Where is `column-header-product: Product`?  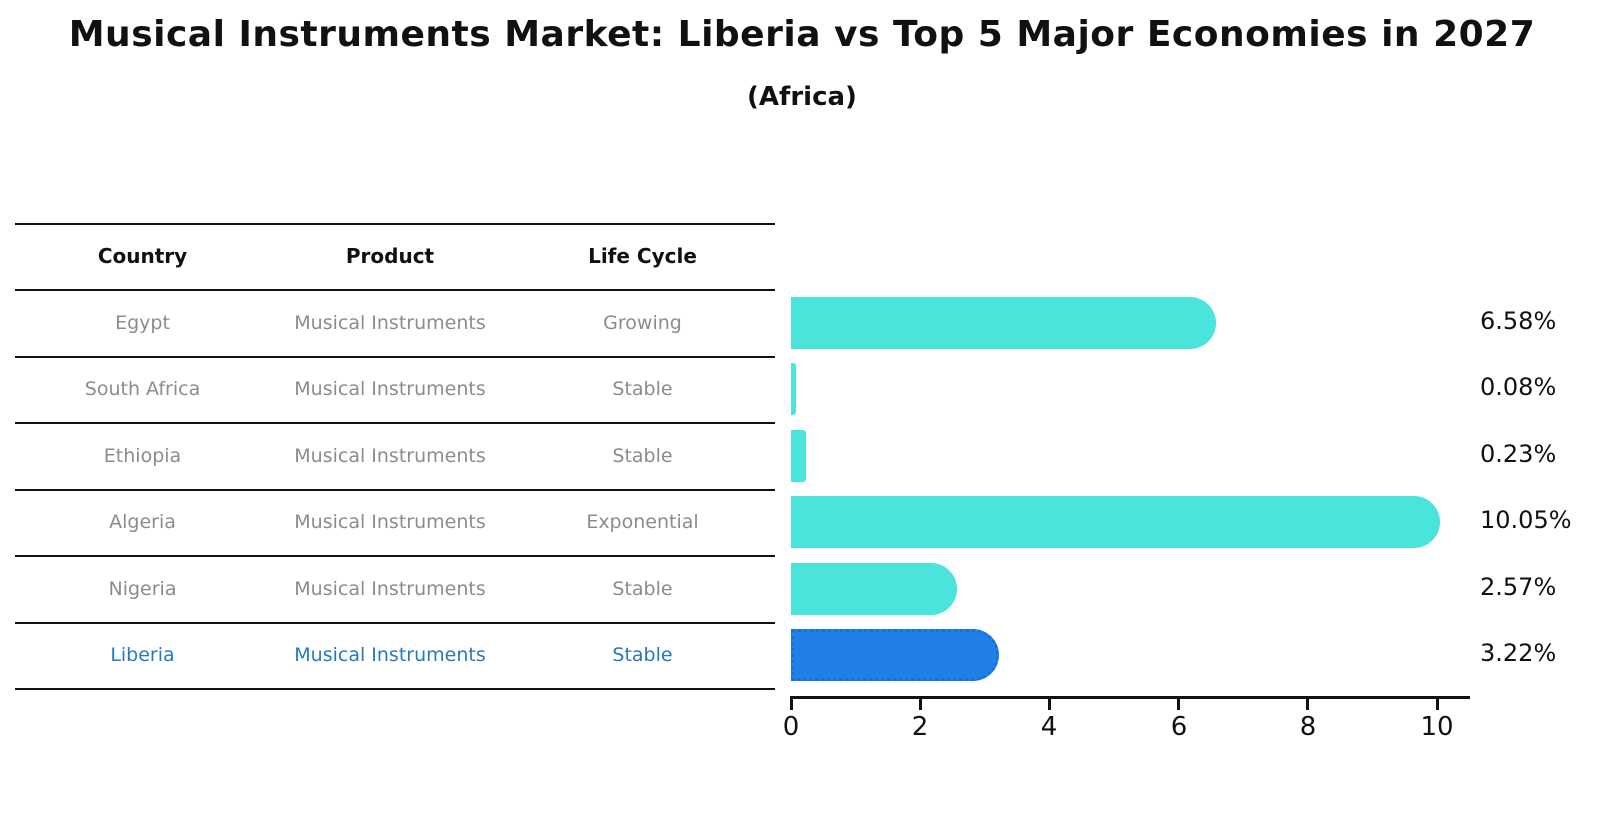 column-header-product: Product is located at coordinates (390, 256).